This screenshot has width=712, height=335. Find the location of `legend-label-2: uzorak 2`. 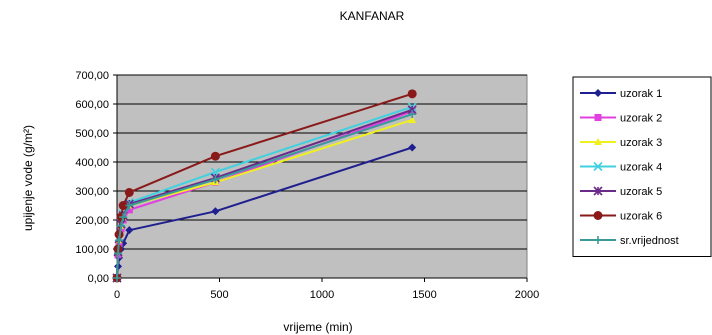

legend-label-2: uzorak 2 is located at coordinates (641, 119).